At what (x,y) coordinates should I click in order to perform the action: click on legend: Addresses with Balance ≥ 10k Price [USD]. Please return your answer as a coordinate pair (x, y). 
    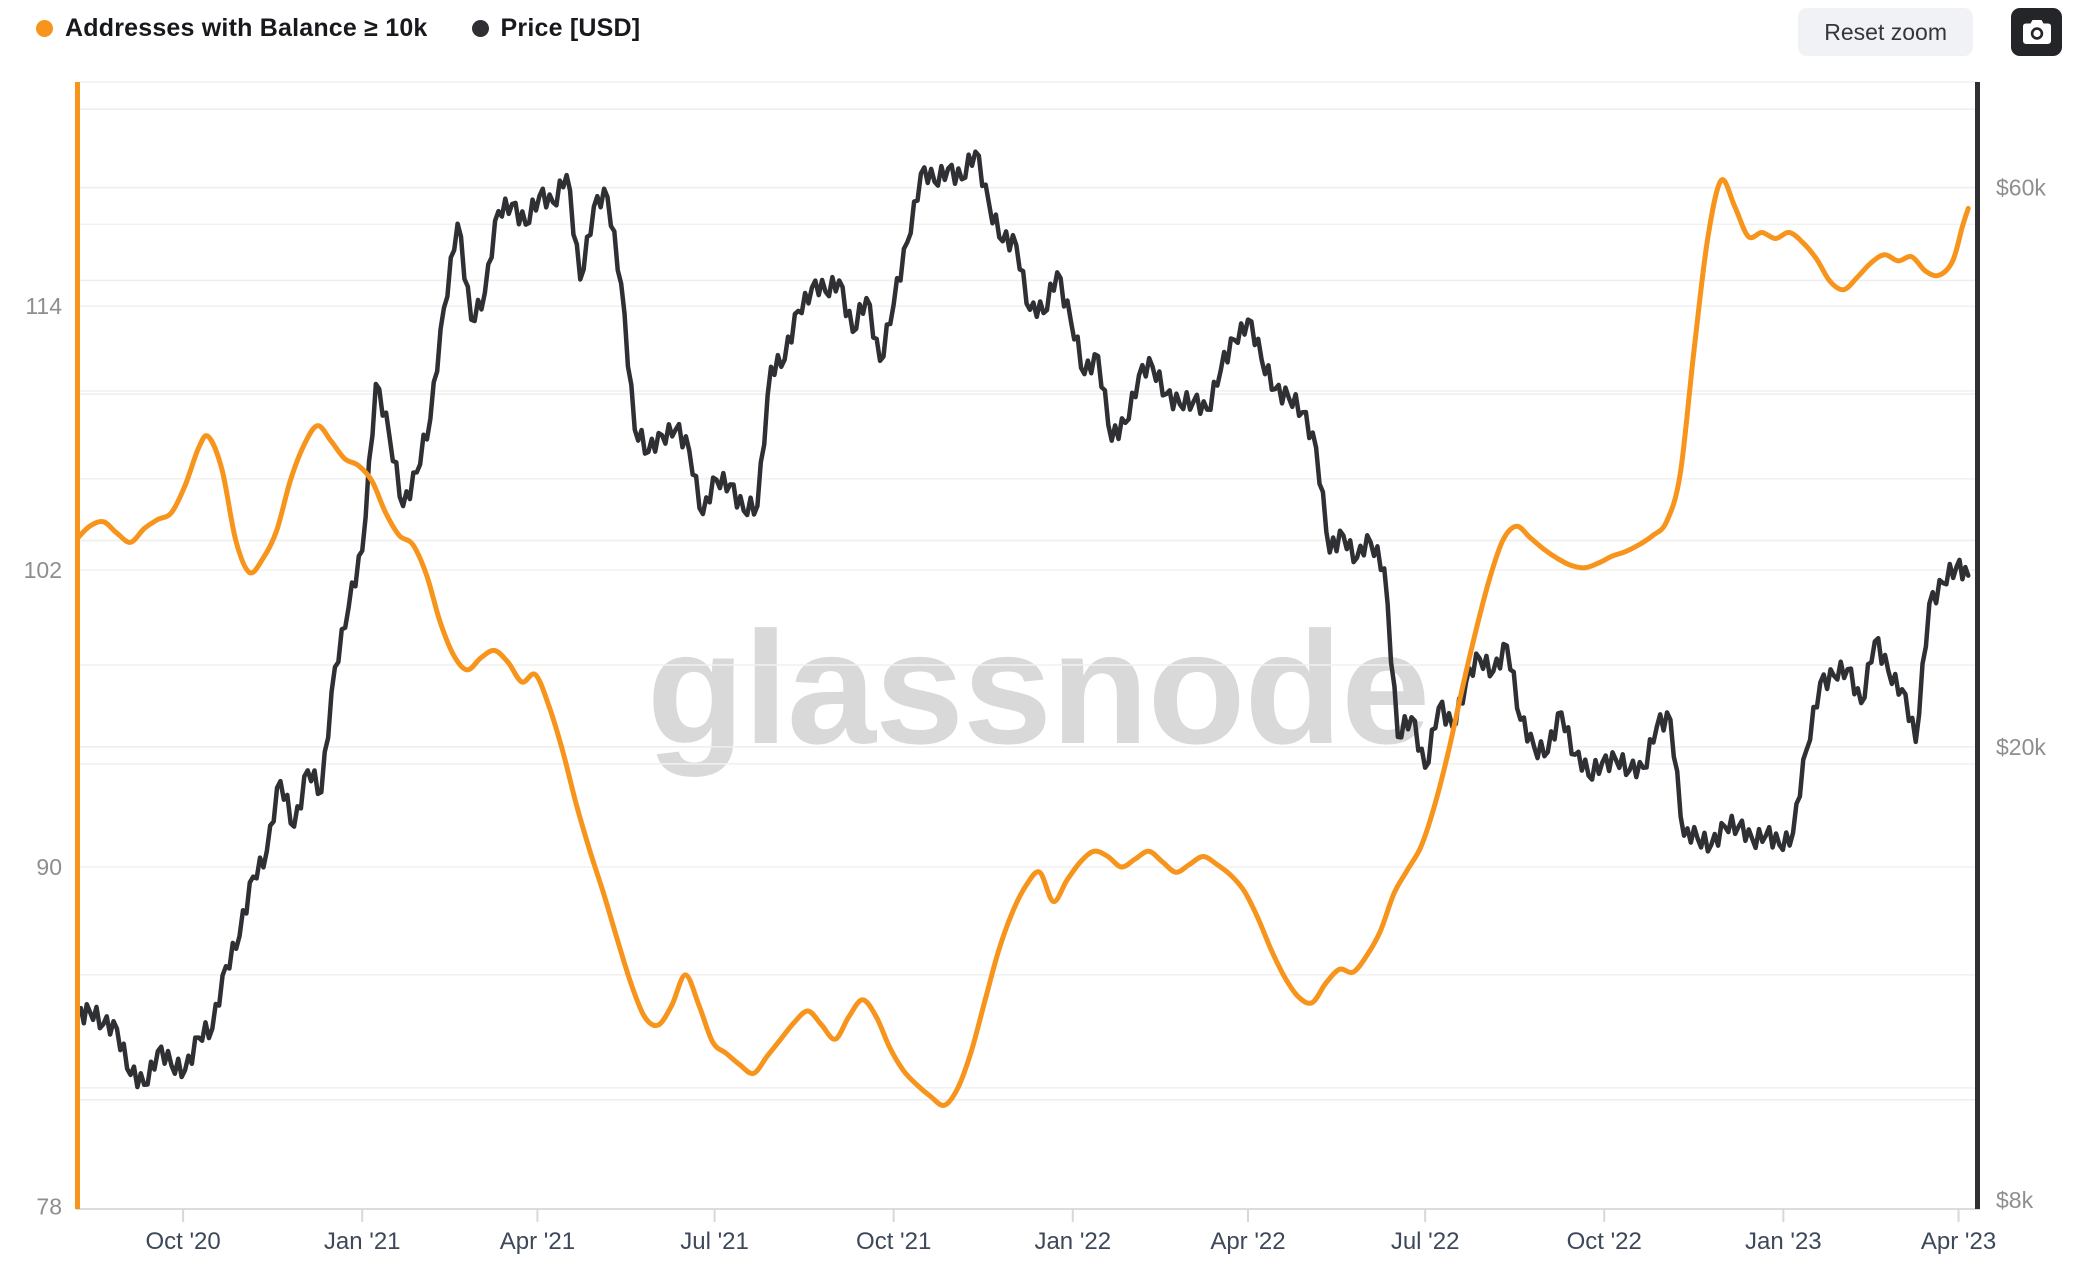
    Looking at the image, I should click on (338, 28).